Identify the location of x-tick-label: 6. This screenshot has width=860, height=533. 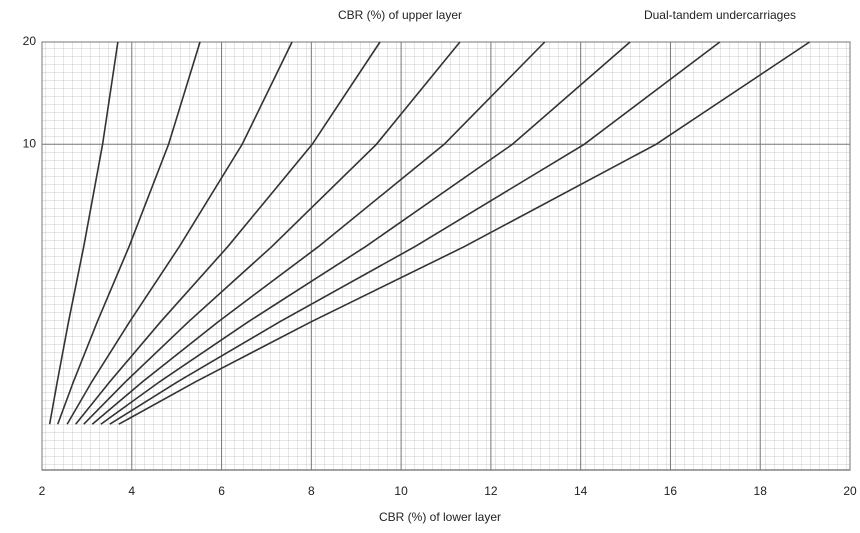
(221, 491).